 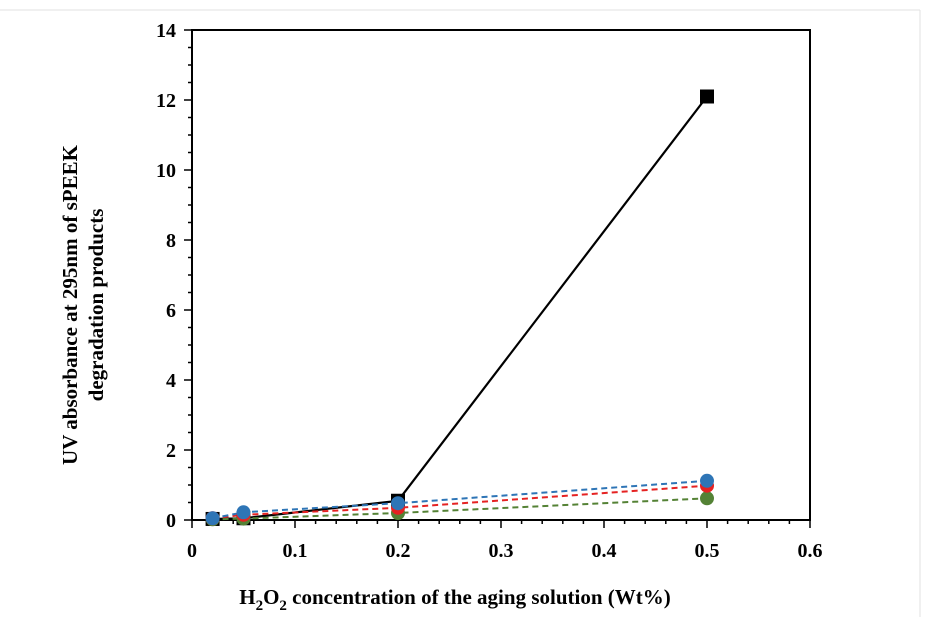 What do you see at coordinates (810, 551) in the screenshot?
I see `x-tick-label: 0.6` at bounding box center [810, 551].